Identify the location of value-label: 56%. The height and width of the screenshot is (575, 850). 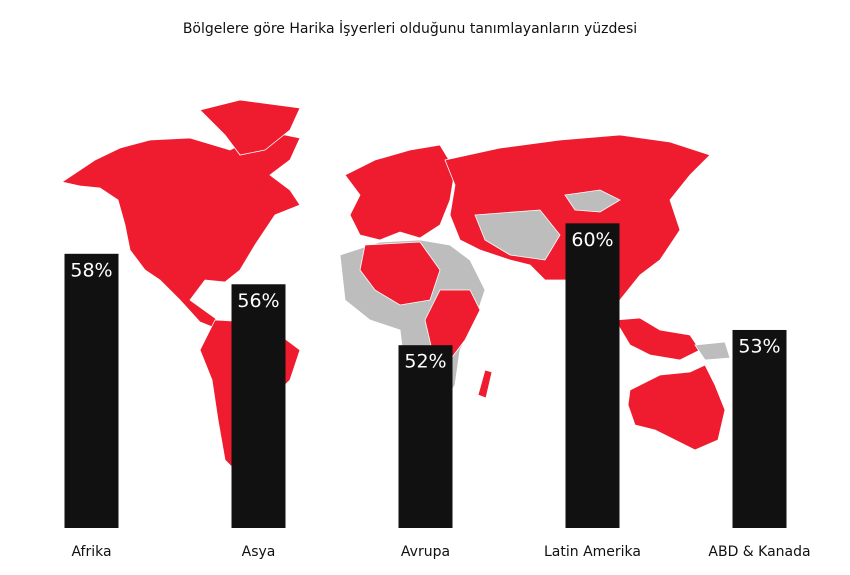
(258, 301).